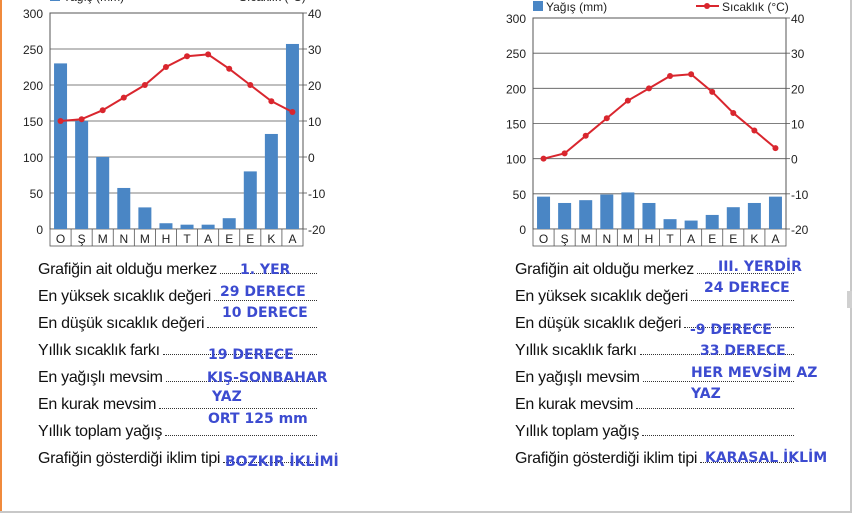 This screenshot has width=853, height=516. I want to click on right-question-row: En düşük sıcaklık değeri, so click(654, 324).